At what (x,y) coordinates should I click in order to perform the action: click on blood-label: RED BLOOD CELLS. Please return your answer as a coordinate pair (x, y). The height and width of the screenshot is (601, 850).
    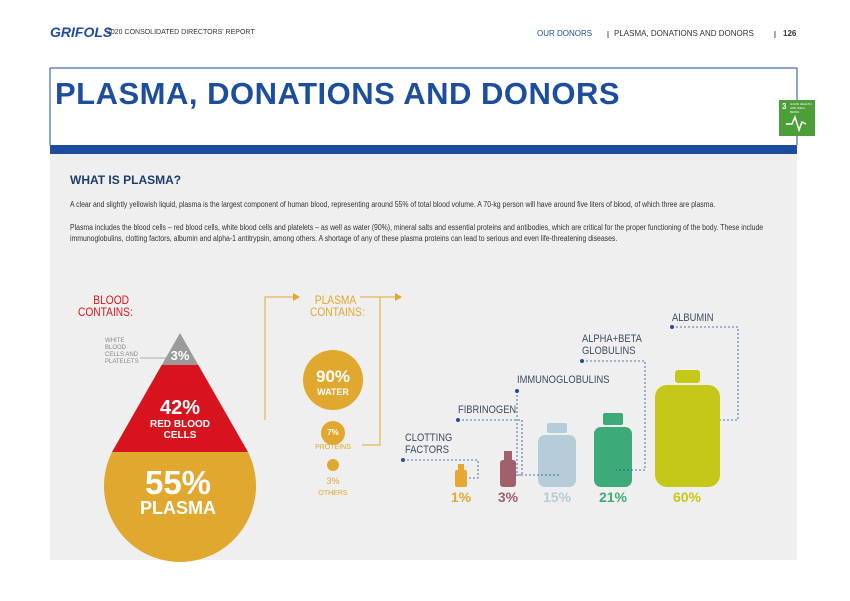
    Looking at the image, I should click on (180, 430).